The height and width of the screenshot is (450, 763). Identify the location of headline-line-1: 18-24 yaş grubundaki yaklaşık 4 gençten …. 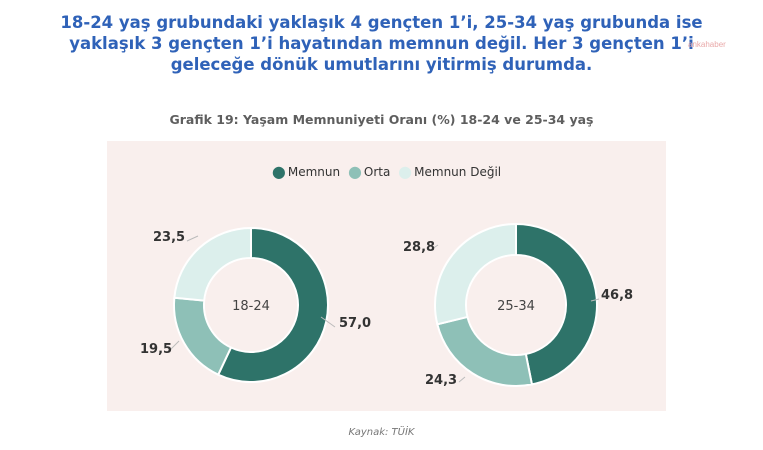
(381, 22).